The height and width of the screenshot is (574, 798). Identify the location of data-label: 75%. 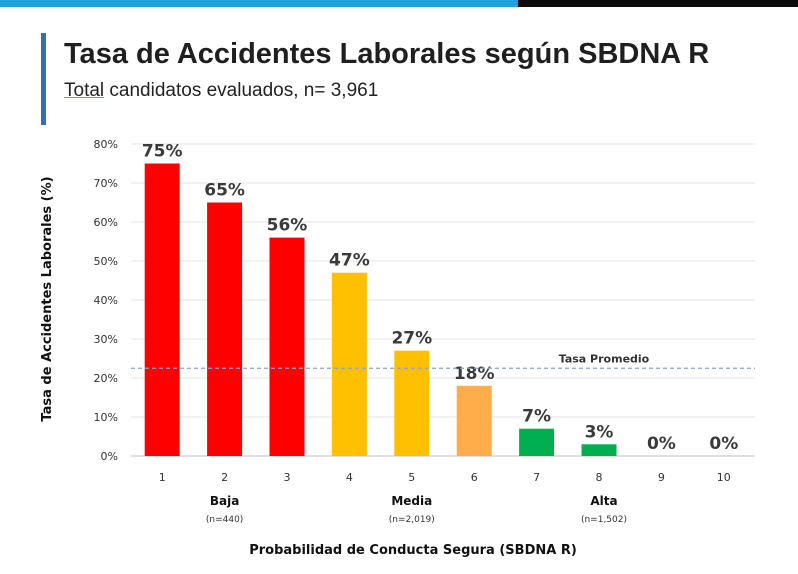
(162, 152).